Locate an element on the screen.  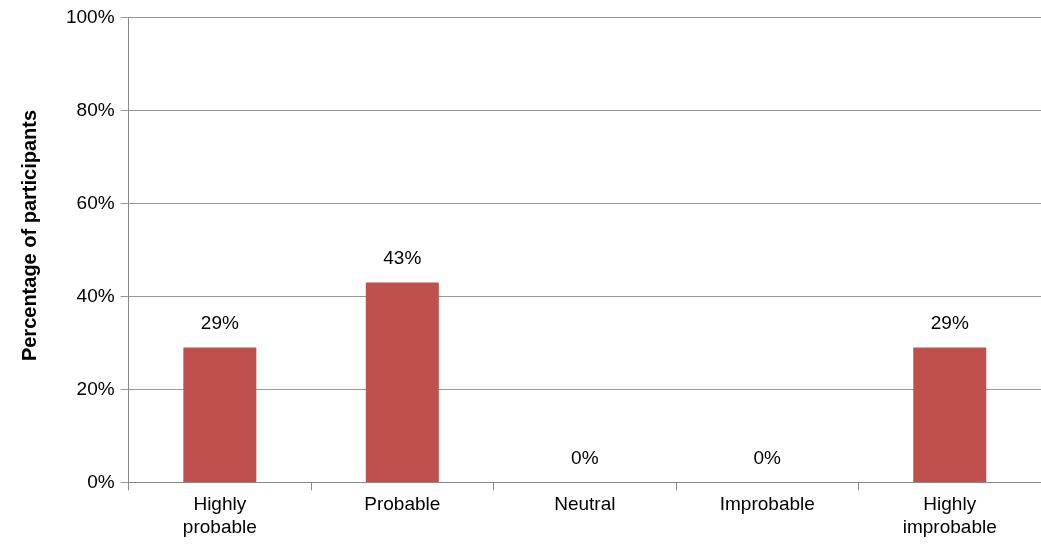
y-tick-label: 0% is located at coordinates (101, 481).